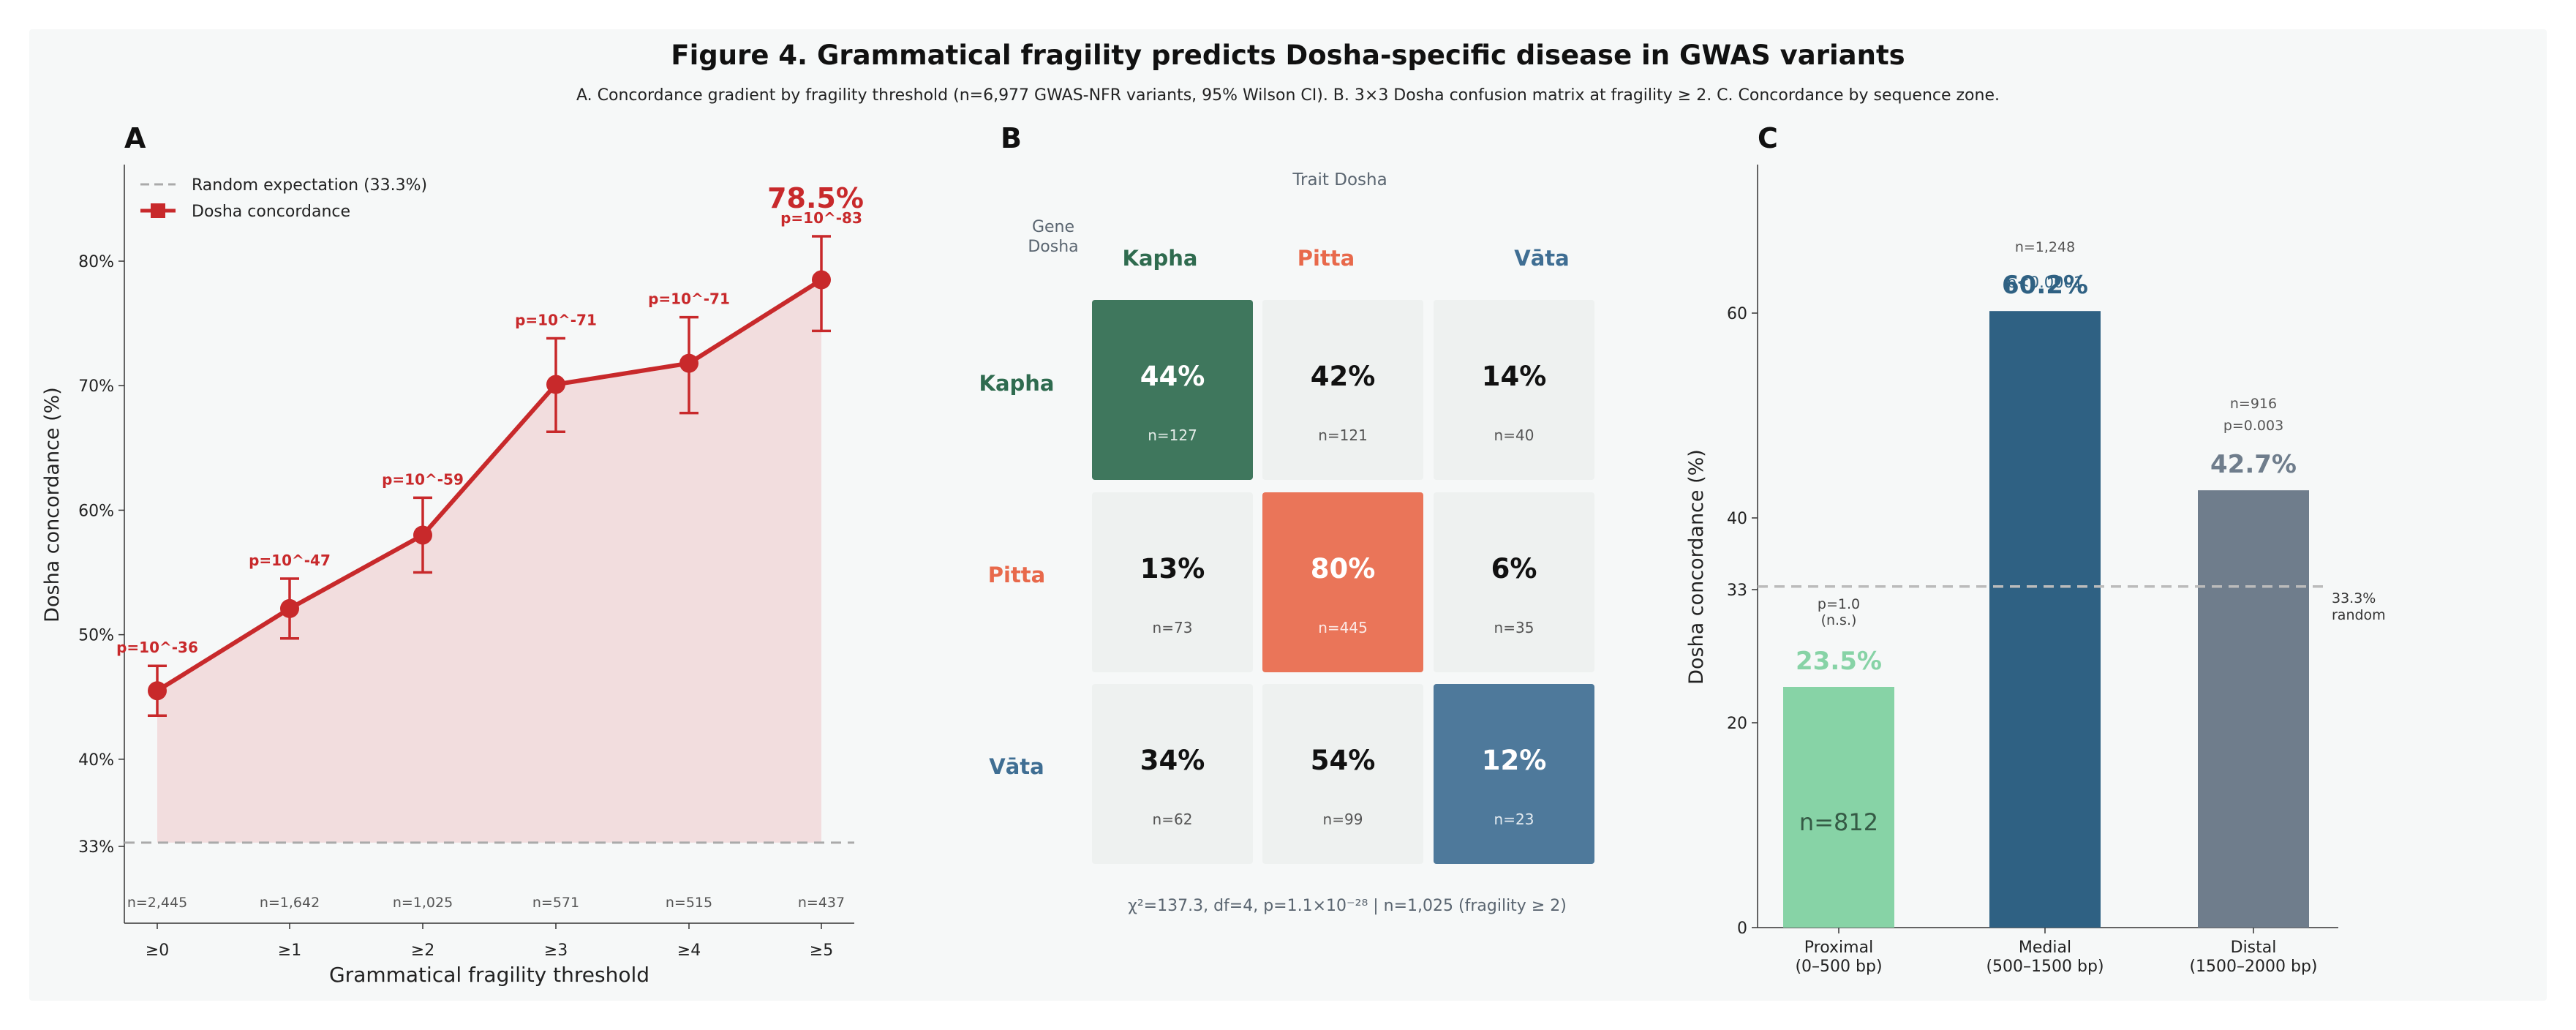 Image resolution: width=2576 pixels, height=1030 pixels. I want to click on panel-b-row-label: Kapha, so click(1016, 383).